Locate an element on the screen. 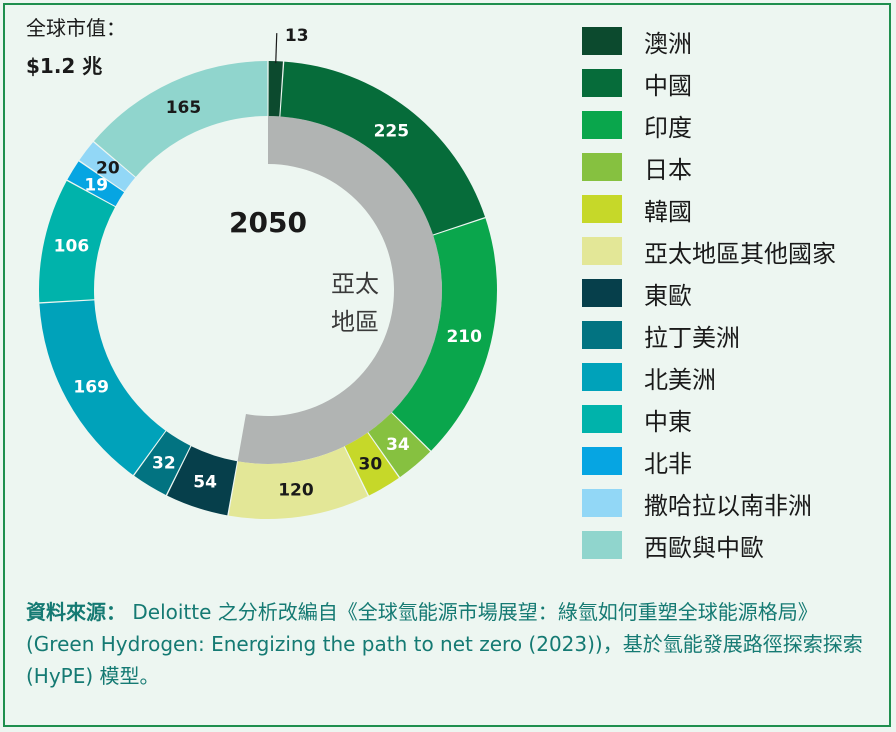 The height and width of the screenshot is (732, 896). legend-item: 西歐與中歐 is located at coordinates (732, 545).